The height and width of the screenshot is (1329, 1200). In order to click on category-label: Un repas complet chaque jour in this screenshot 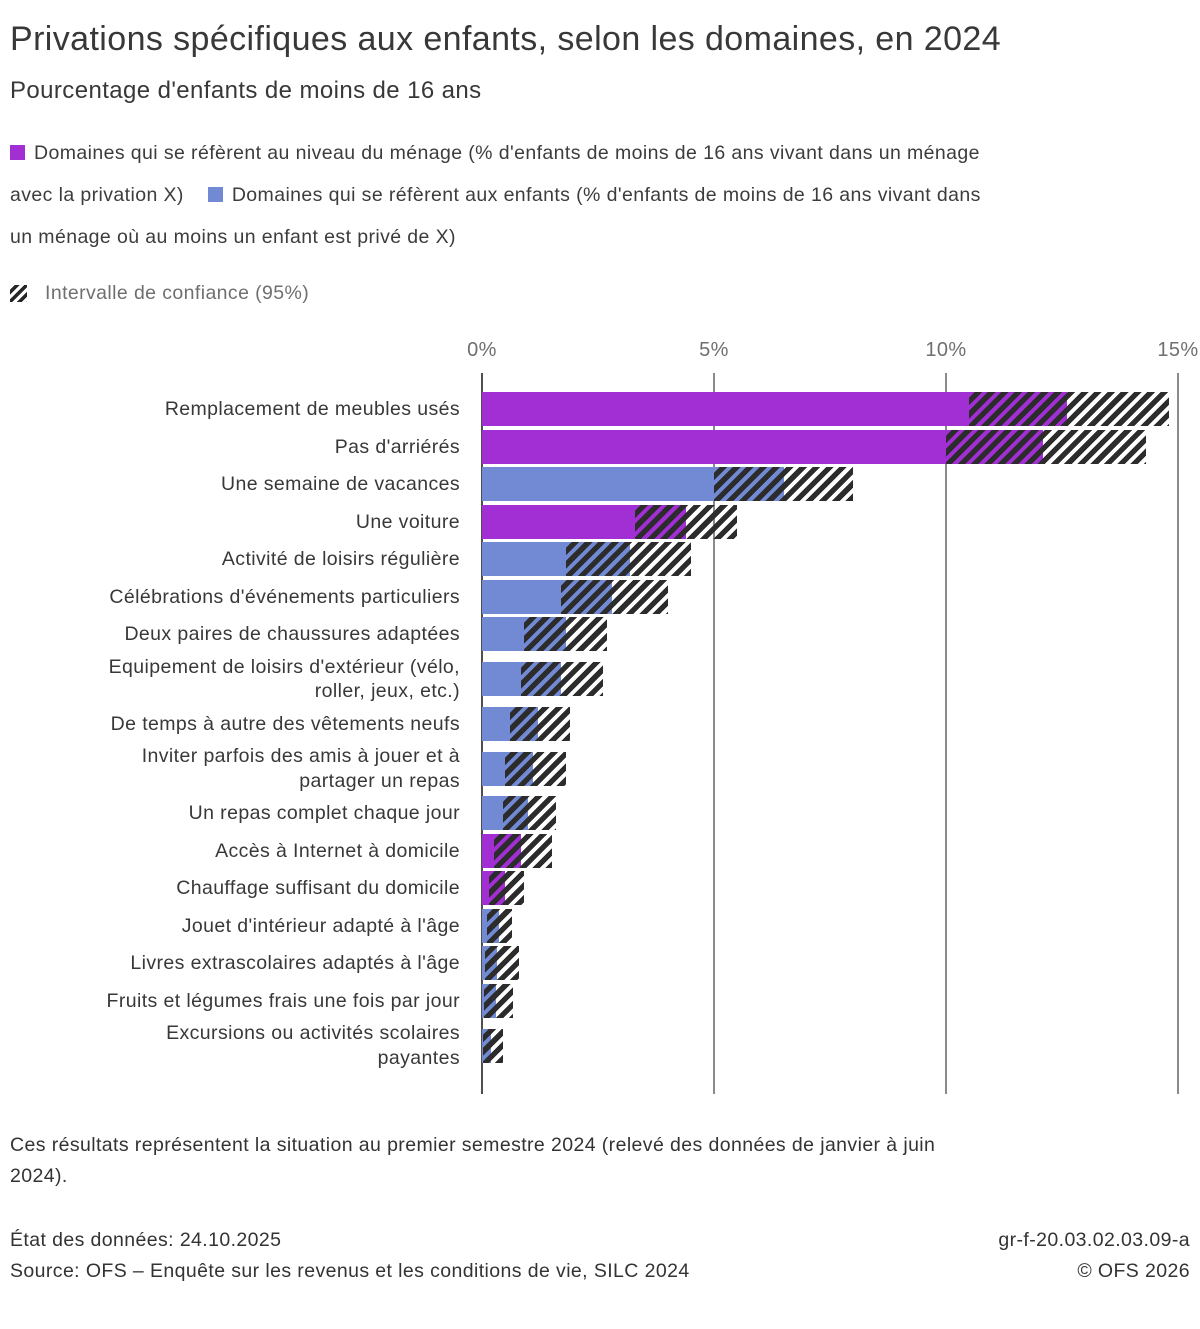, I will do `click(246, 813)`.